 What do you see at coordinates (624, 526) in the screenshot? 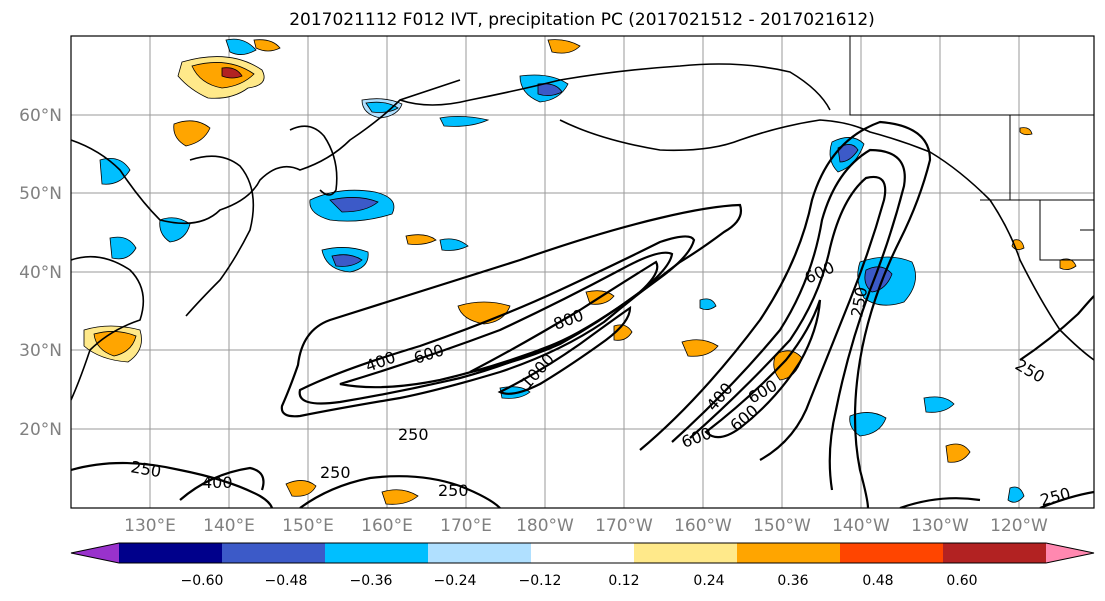
I see `lon-label: 170°W` at bounding box center [624, 526].